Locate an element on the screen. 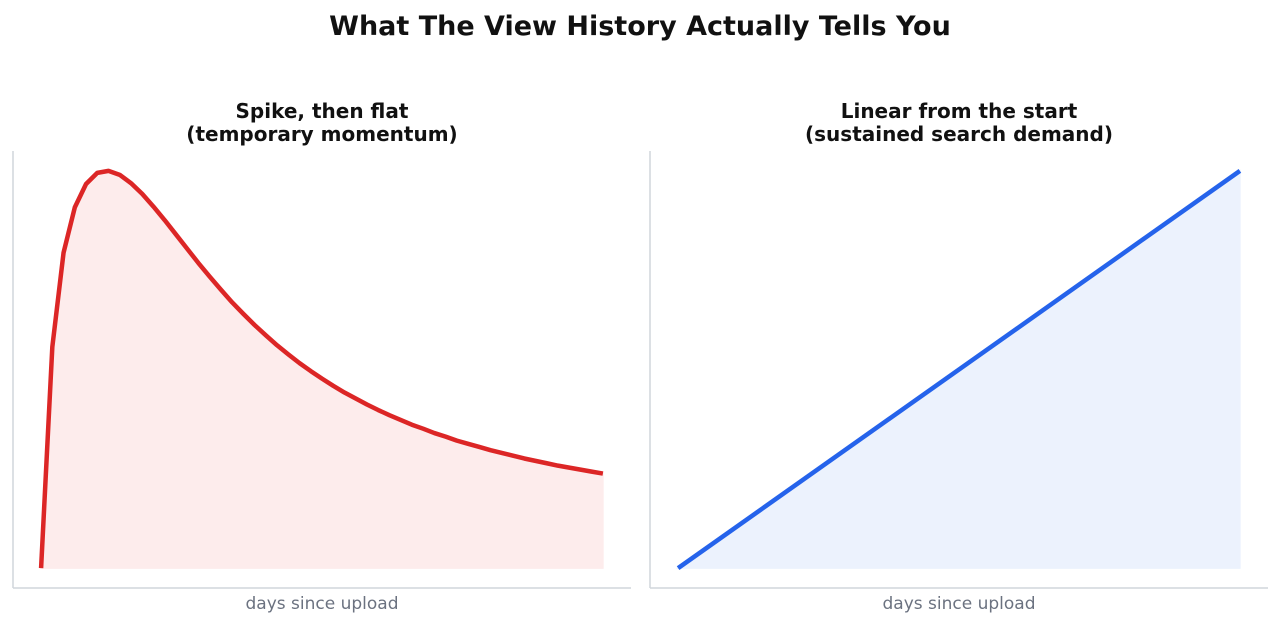  left-chart-title-line-2: (temporary momentum) is located at coordinates (321, 134).